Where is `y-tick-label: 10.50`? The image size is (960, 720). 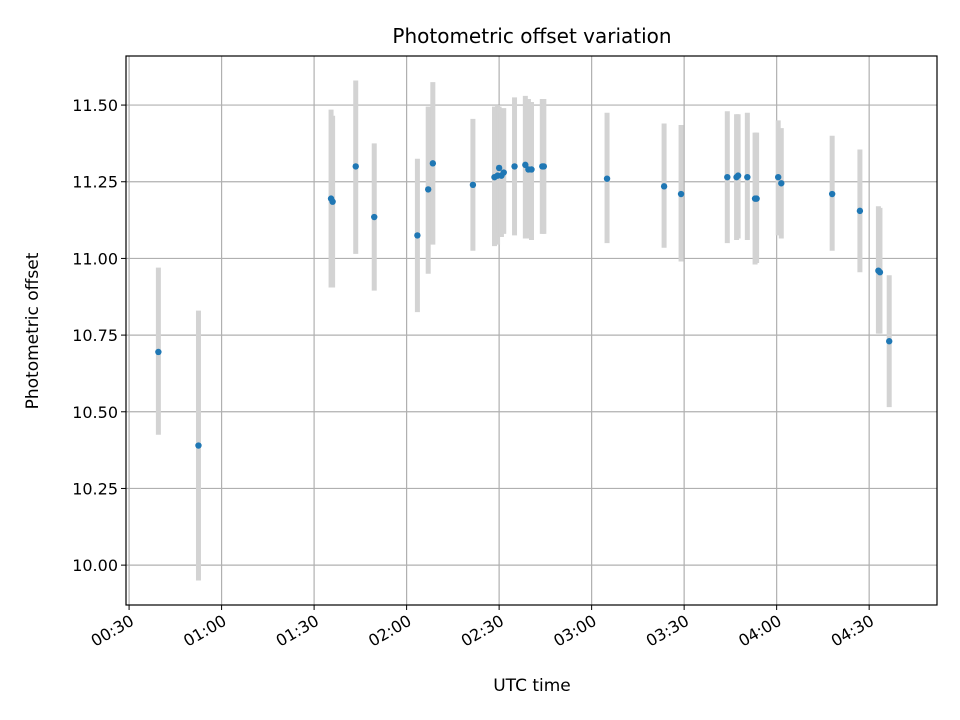
y-tick-label: 10.50 is located at coordinates (95, 412).